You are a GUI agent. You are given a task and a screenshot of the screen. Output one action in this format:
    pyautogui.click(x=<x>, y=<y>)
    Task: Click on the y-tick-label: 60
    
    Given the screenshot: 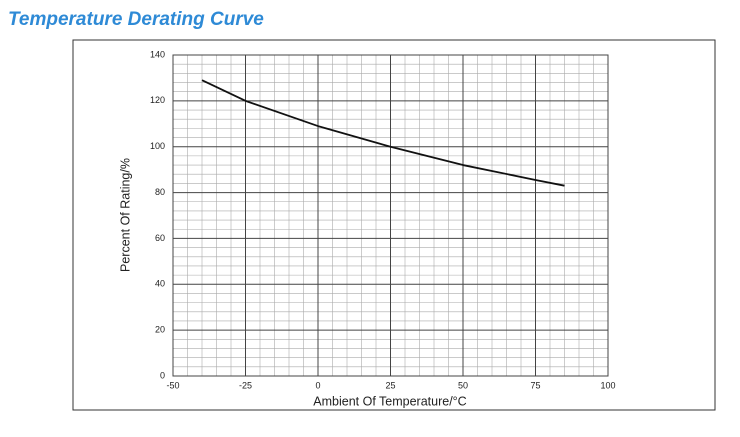 What is the action you would take?
    pyautogui.click(x=160, y=238)
    